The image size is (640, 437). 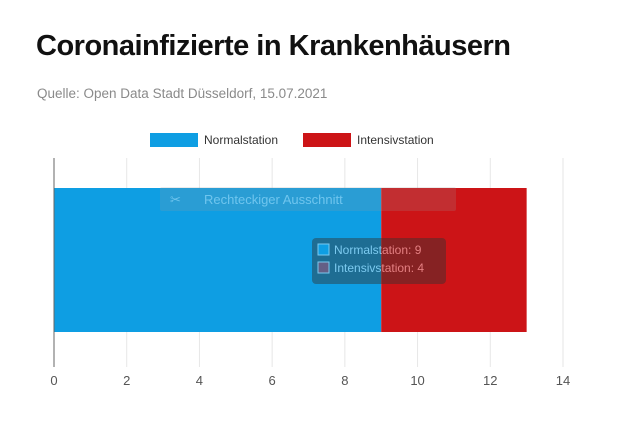 I want to click on bar-intensivstation, so click(x=454, y=260).